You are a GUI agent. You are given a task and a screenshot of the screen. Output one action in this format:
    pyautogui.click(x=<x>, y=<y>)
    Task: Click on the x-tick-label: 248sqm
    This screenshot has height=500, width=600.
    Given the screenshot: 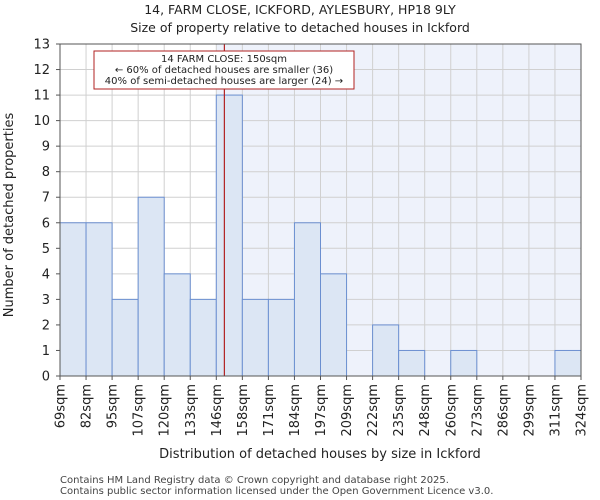 What is the action you would take?
    pyautogui.click(x=425, y=410)
    